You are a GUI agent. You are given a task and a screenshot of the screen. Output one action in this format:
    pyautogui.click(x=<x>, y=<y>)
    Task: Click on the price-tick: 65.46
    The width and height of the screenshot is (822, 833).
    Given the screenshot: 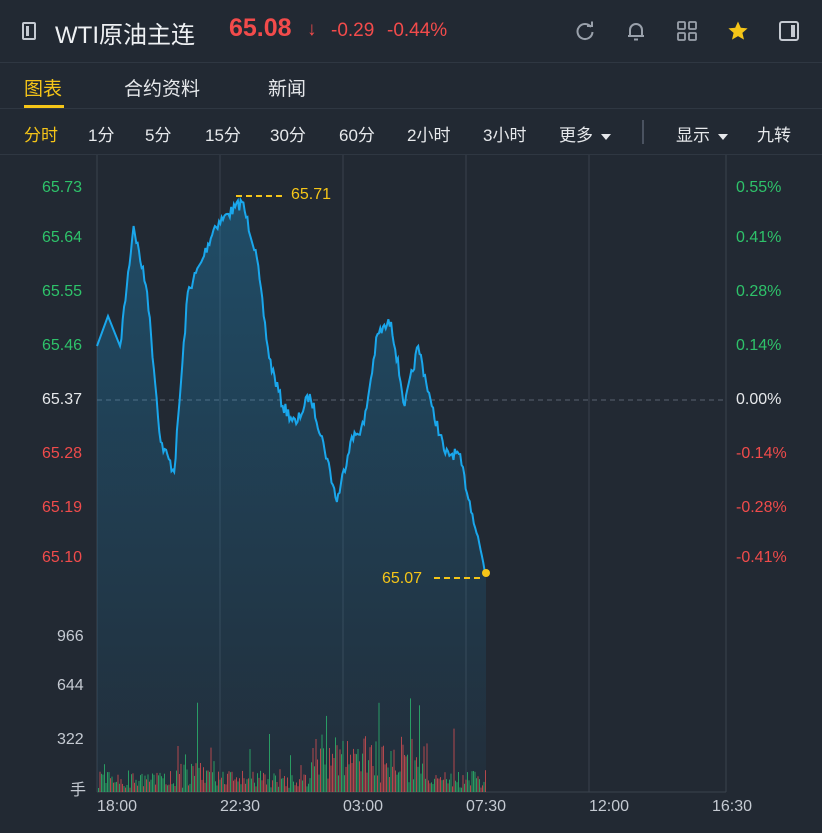 What is the action you would take?
    pyautogui.click(x=62, y=345)
    